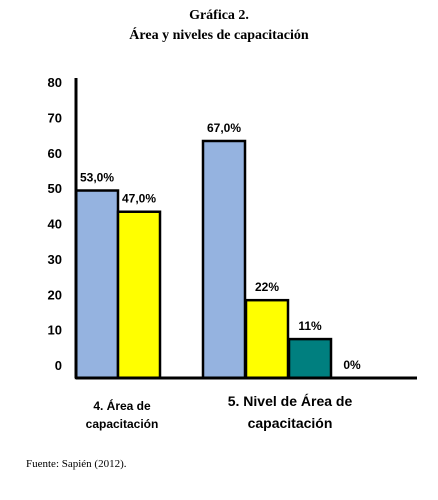 The height and width of the screenshot is (500, 438). I want to click on category-label-nivel: 5. Nivel de Área de capacitación, so click(290, 412).